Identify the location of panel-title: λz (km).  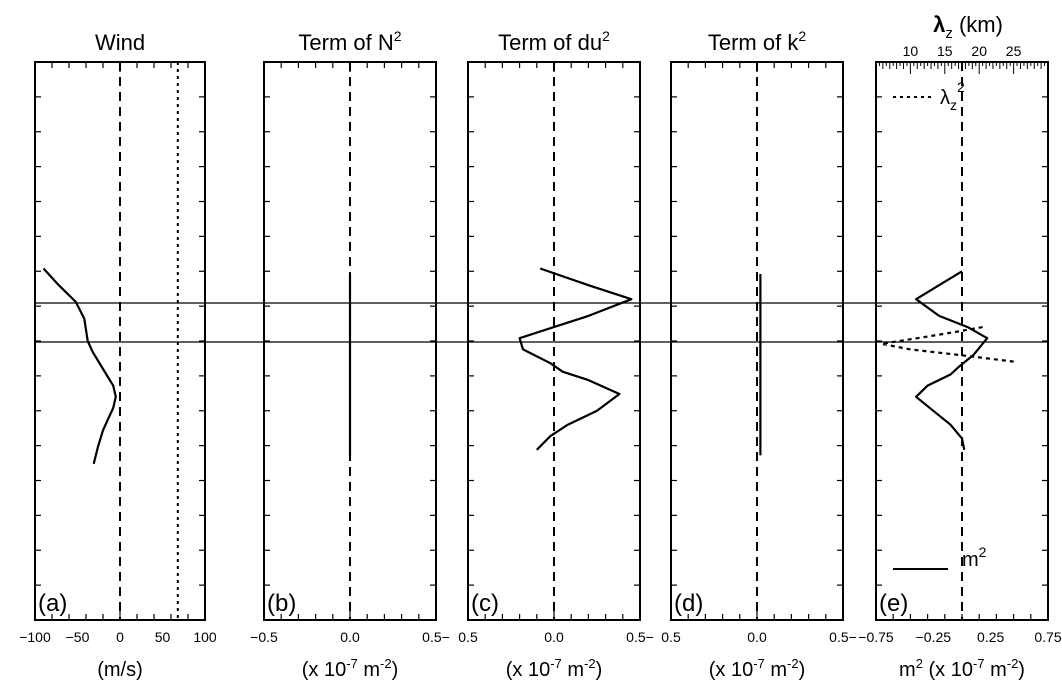
(968, 27).